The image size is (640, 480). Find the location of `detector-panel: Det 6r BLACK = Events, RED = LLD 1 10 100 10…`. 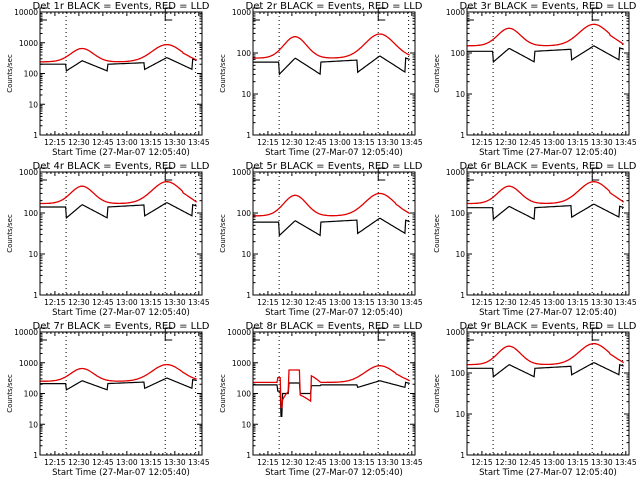

detector-panel: Det 6r BLACK = Events, RED = LLD 1 10 100 10… is located at coordinates (535, 239).